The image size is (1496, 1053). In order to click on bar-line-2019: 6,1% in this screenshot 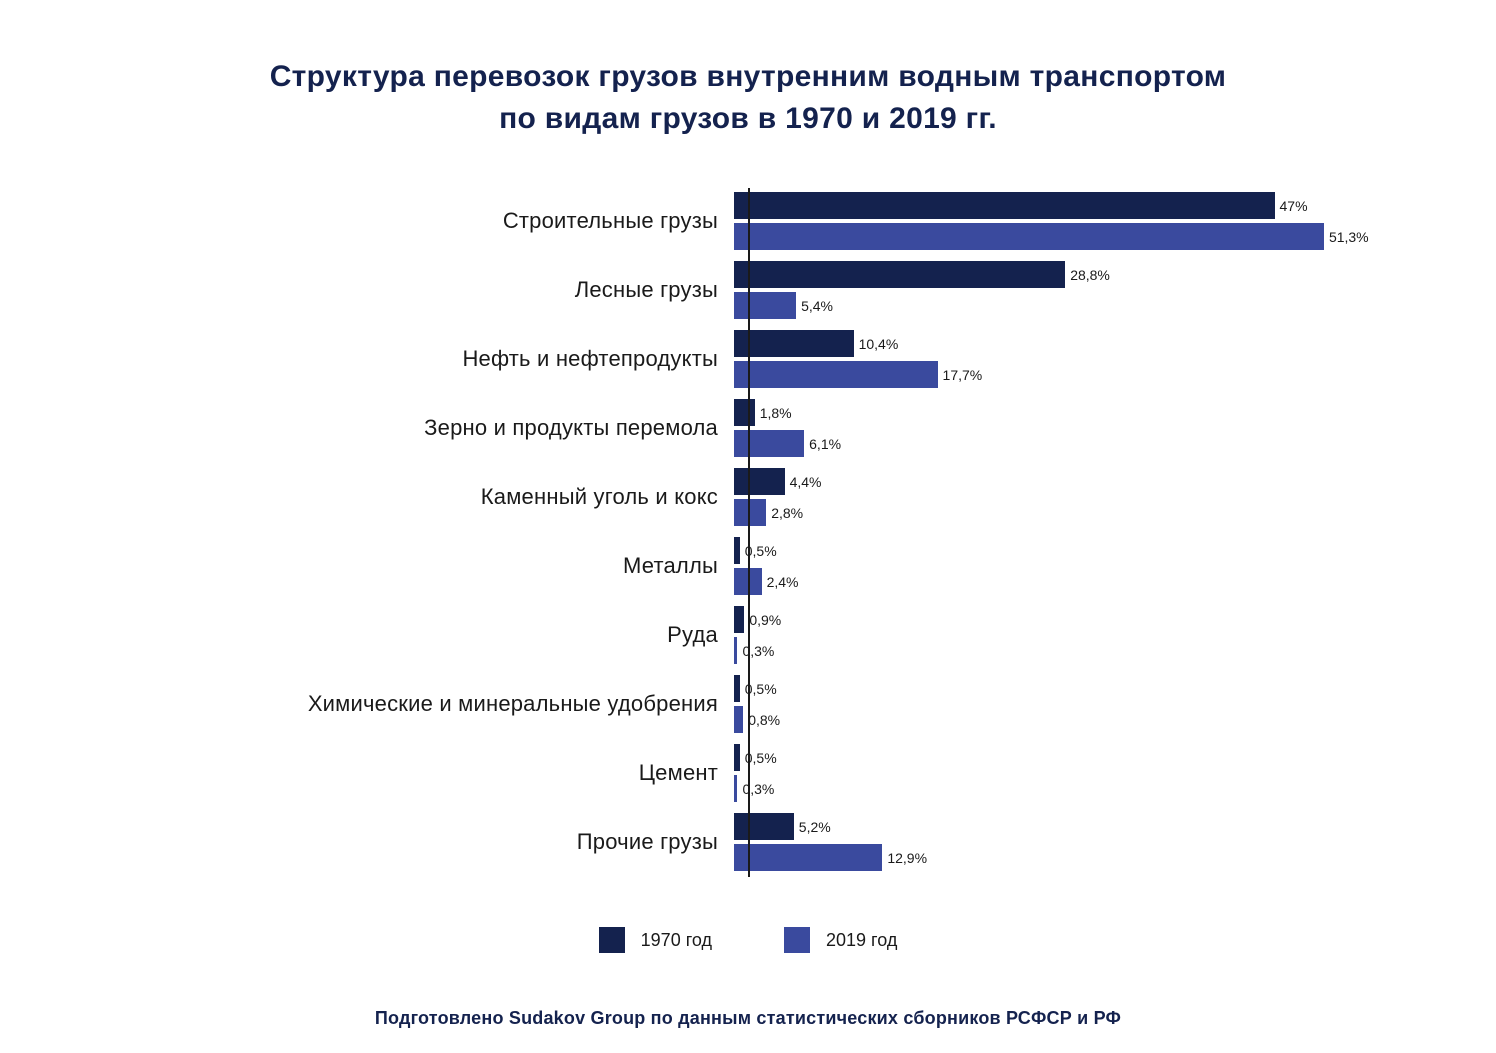, I will do `click(1115, 443)`.